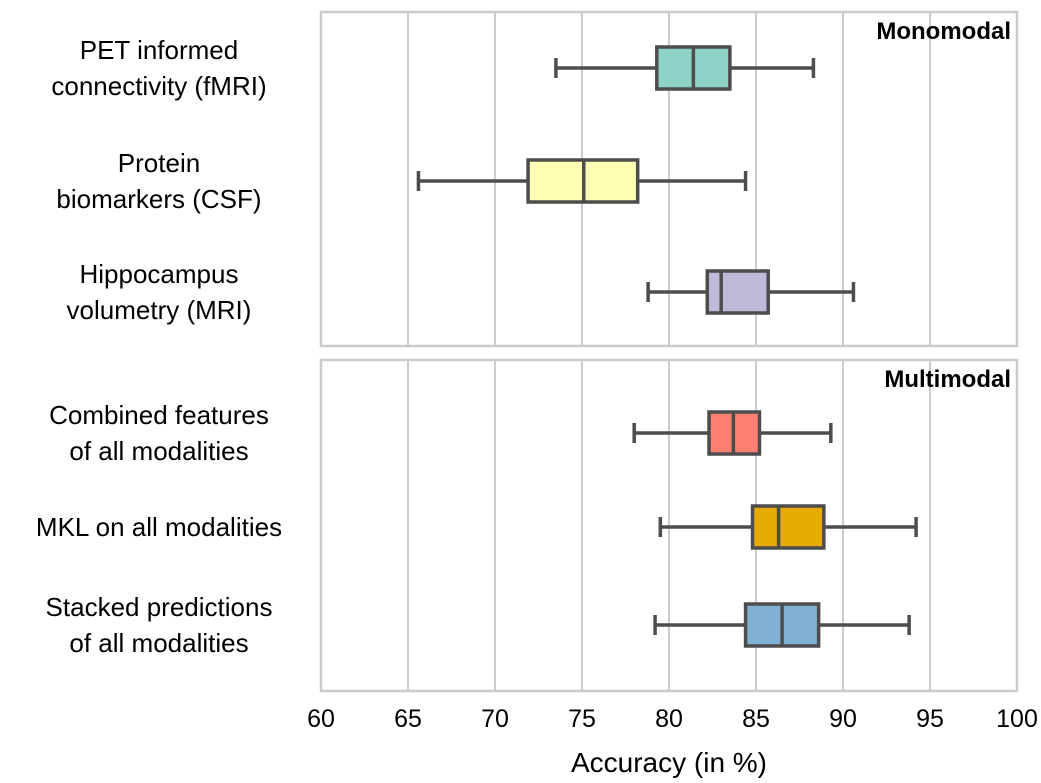 The height and width of the screenshot is (783, 1041). I want to click on category-label: Protein, so click(159, 163).